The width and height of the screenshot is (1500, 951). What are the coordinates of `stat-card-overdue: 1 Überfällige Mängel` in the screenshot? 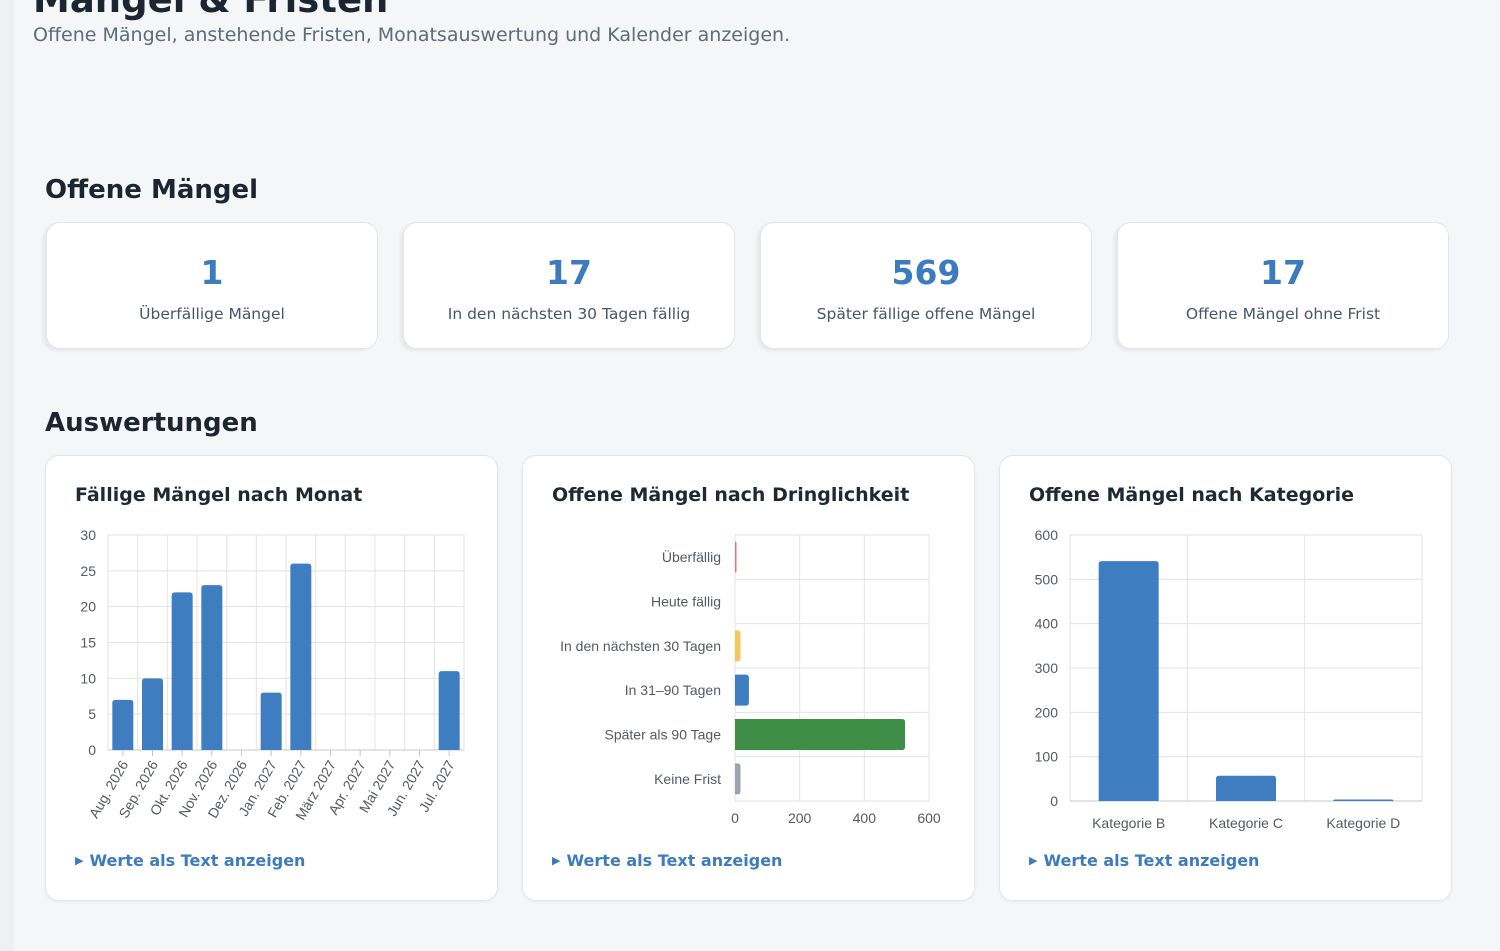 It's located at (212, 285).